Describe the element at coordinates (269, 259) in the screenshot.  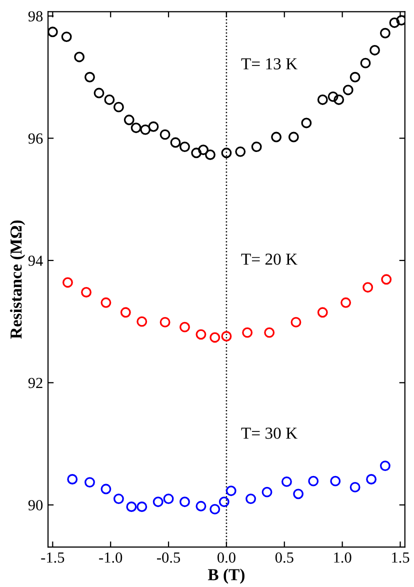
I see `annotation: T= 20 K` at that location.